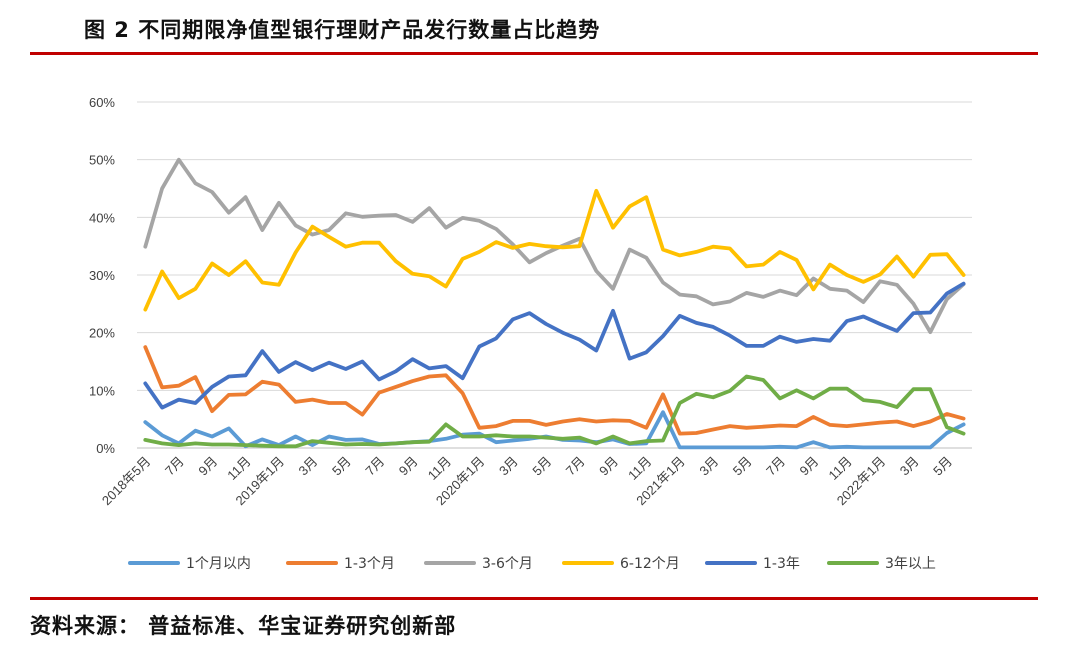  What do you see at coordinates (105, 448) in the screenshot?
I see `y-tick-label: 0%` at bounding box center [105, 448].